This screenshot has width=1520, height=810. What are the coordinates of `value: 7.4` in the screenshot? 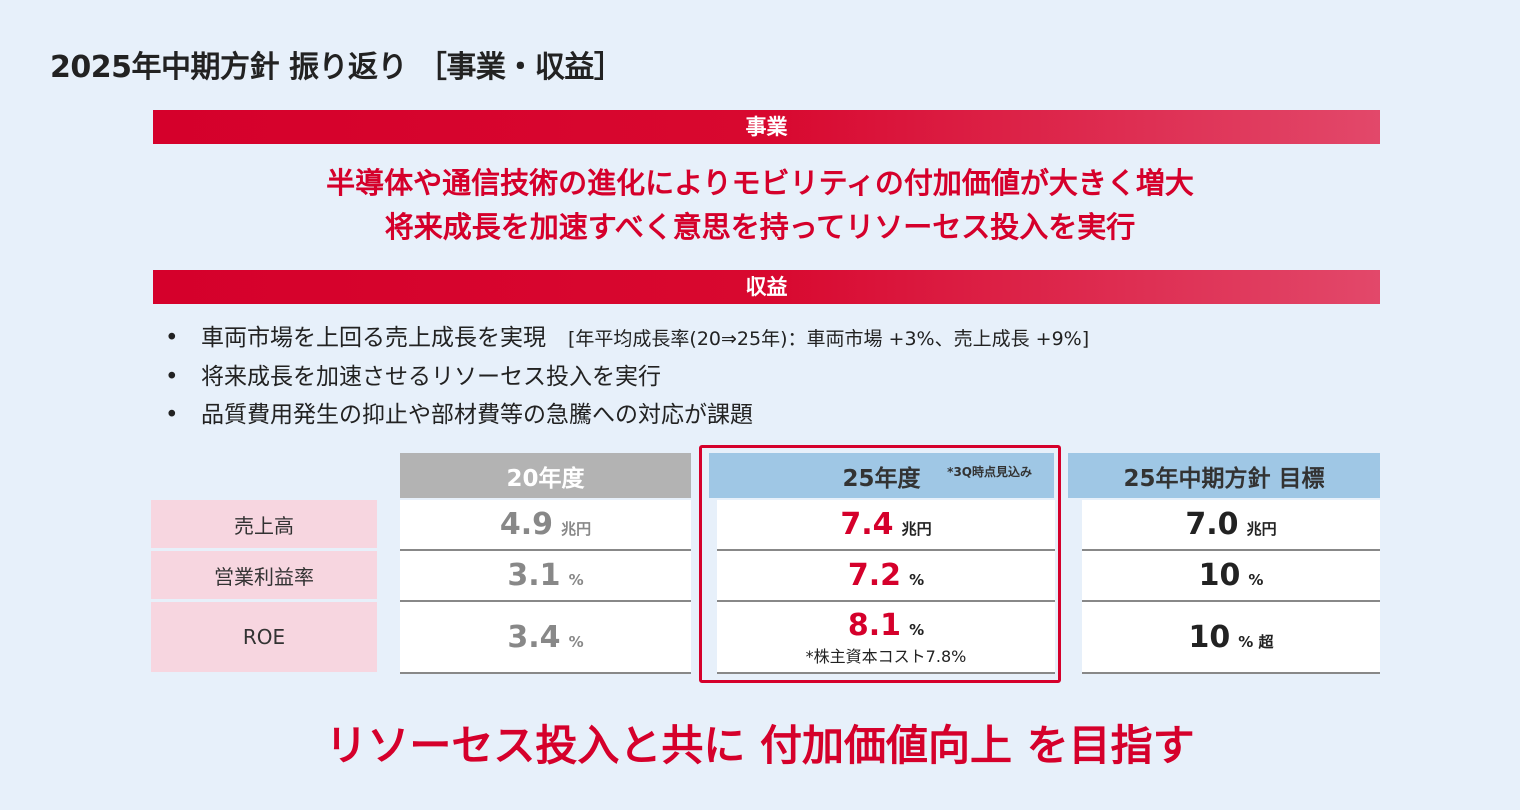 It's located at (867, 524).